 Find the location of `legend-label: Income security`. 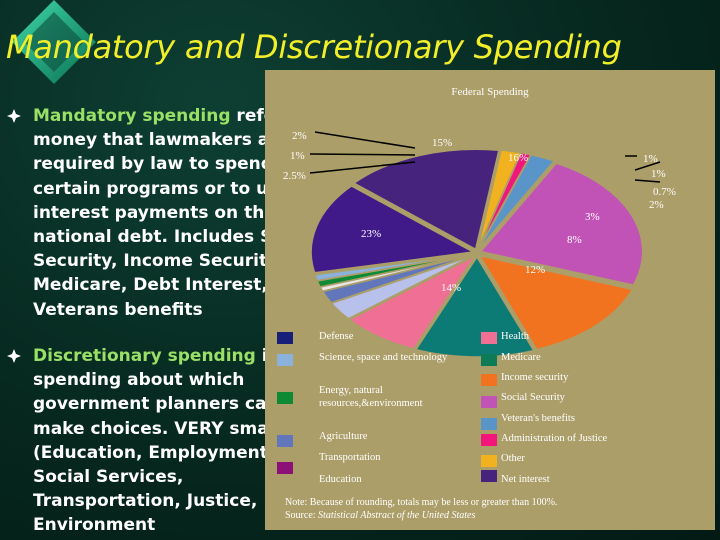

legend-label: Income security is located at coordinates (535, 377).